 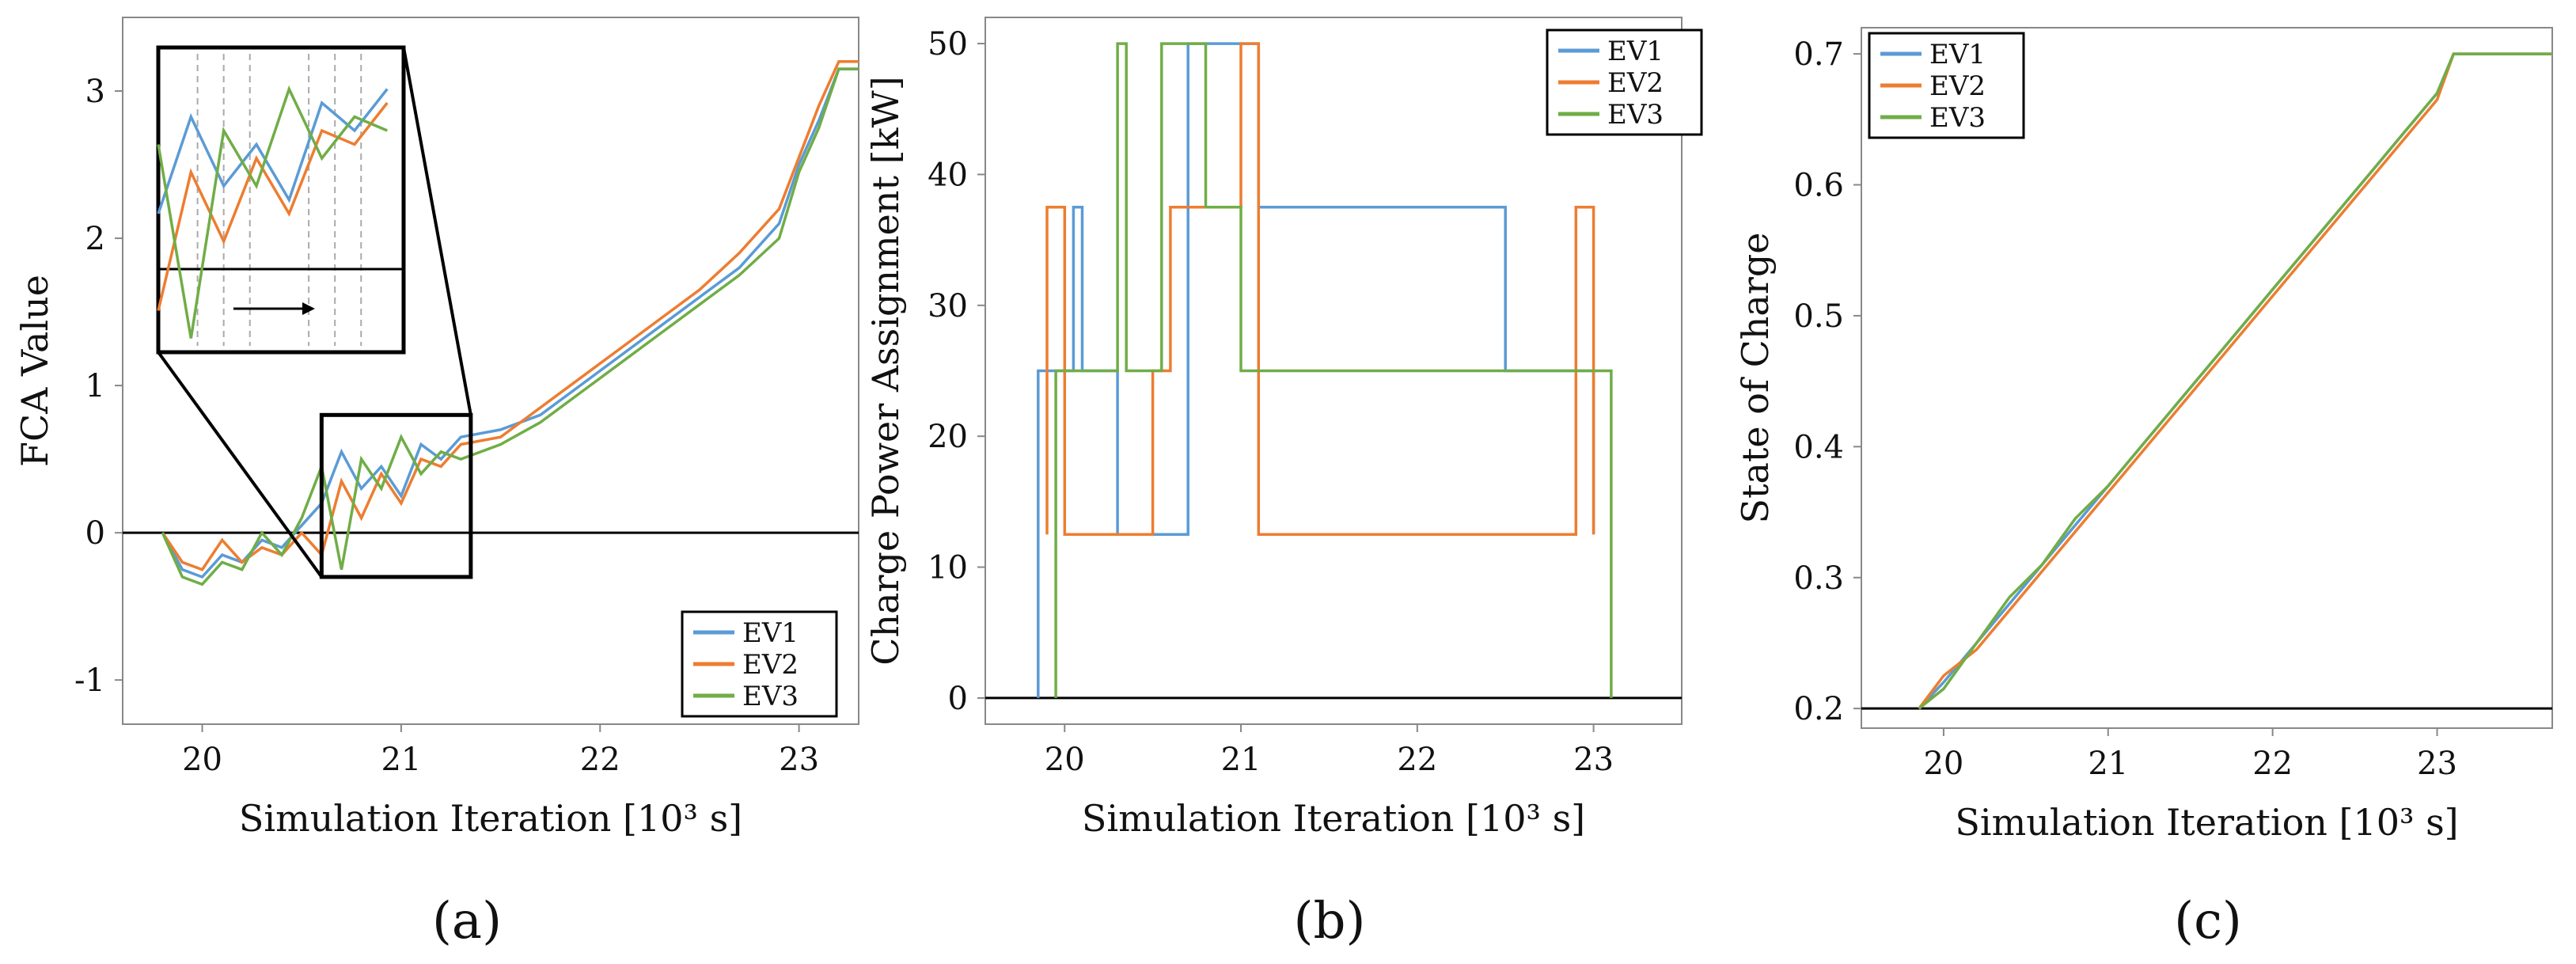 I want to click on panel-label: (a), so click(x=467, y=921).